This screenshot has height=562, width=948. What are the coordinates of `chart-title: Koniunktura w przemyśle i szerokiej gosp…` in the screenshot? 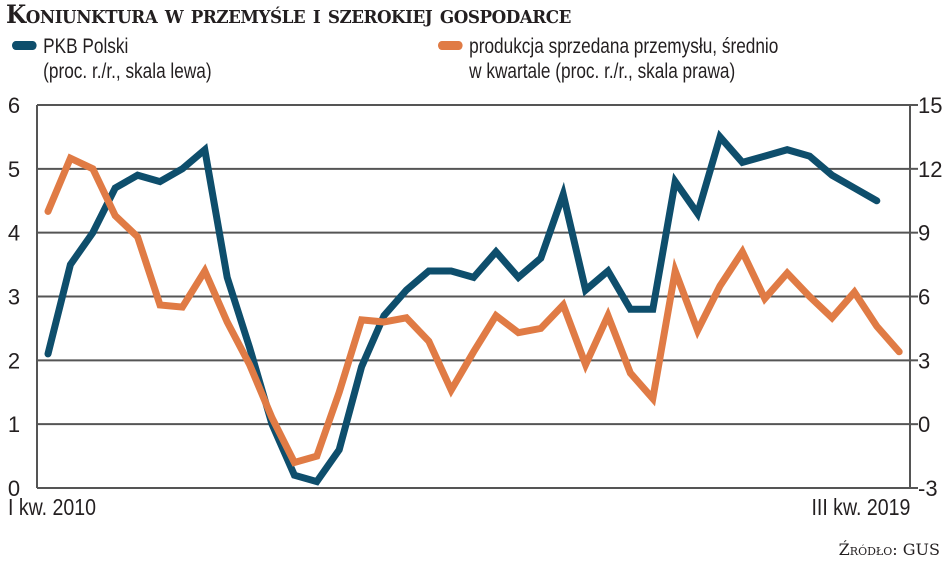 It's located at (288, 14).